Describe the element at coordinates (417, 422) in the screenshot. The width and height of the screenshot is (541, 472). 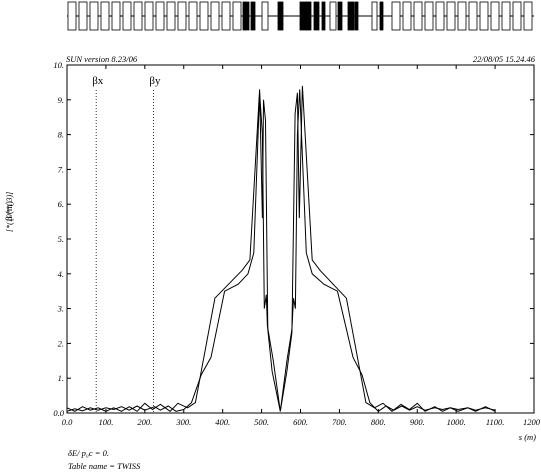
I see `x-tick-label: 900.` at that location.